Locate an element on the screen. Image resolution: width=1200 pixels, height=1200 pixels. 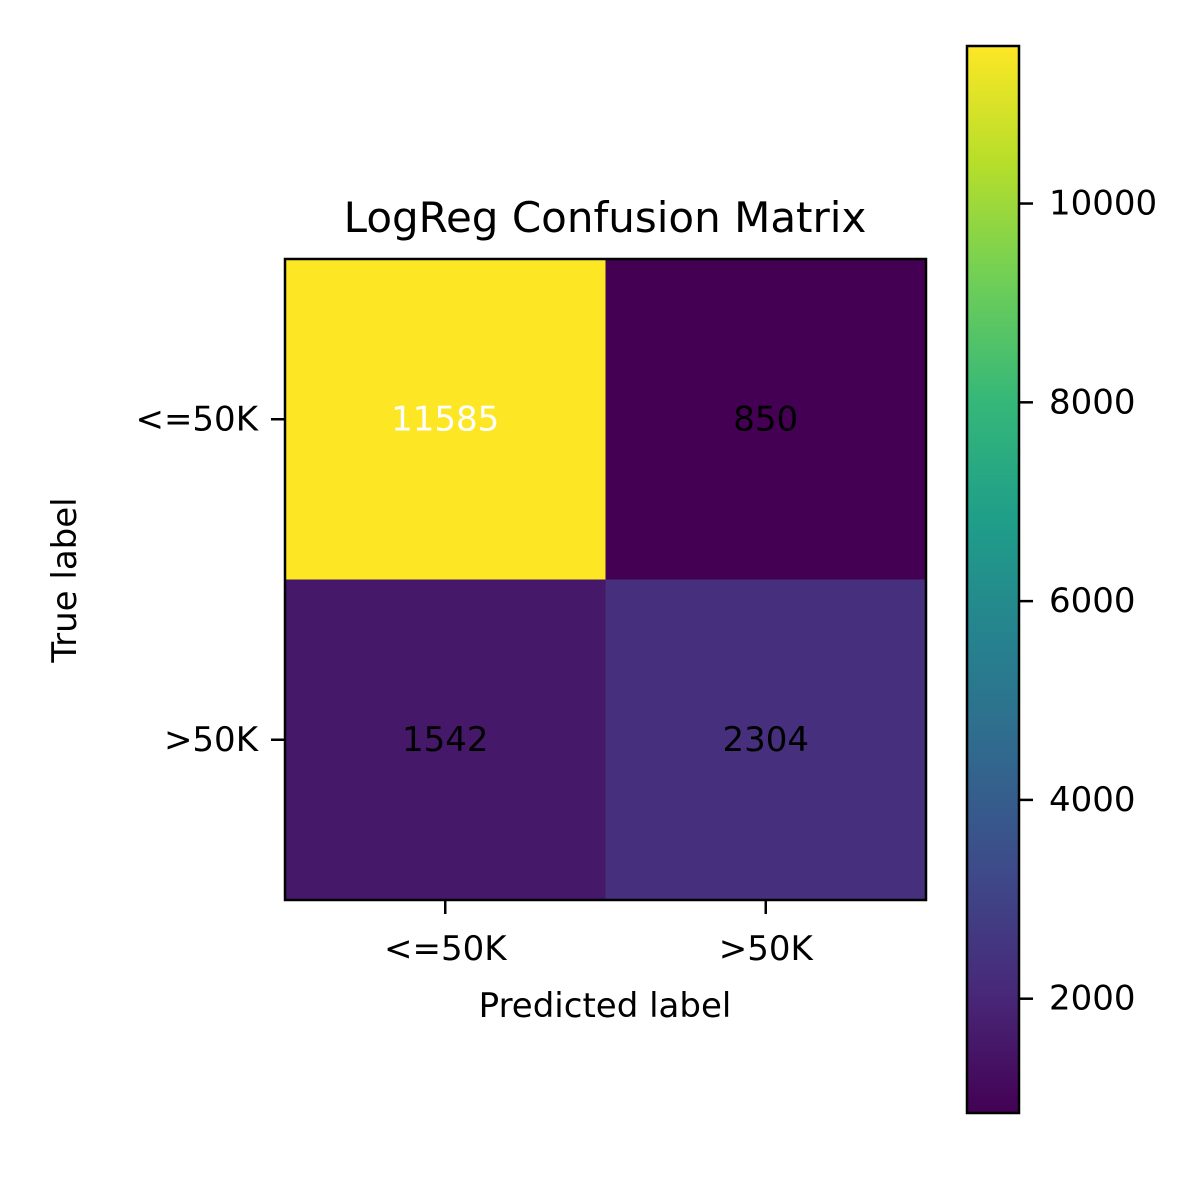
cell-value-label: 11585 is located at coordinates (445, 419).